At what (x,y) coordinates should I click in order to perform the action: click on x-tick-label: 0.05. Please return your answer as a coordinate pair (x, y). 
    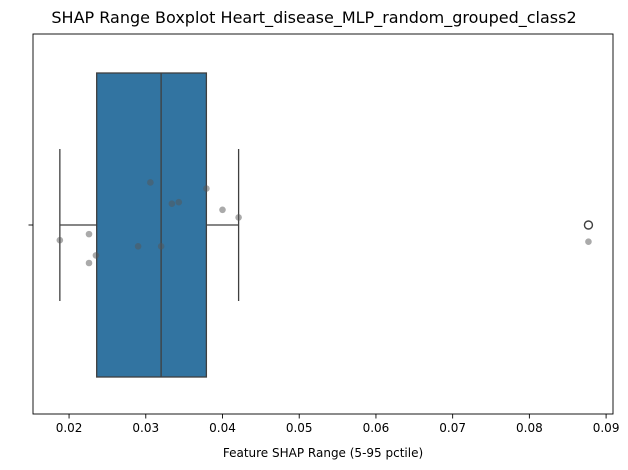
    Looking at the image, I should click on (299, 428).